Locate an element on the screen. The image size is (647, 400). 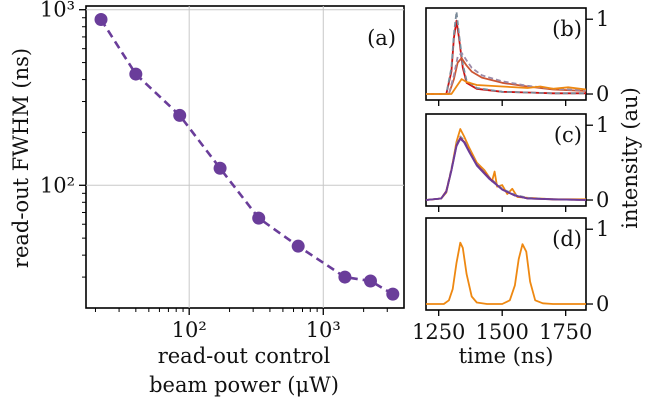
panel-a-label: (a) is located at coordinates (381, 38).